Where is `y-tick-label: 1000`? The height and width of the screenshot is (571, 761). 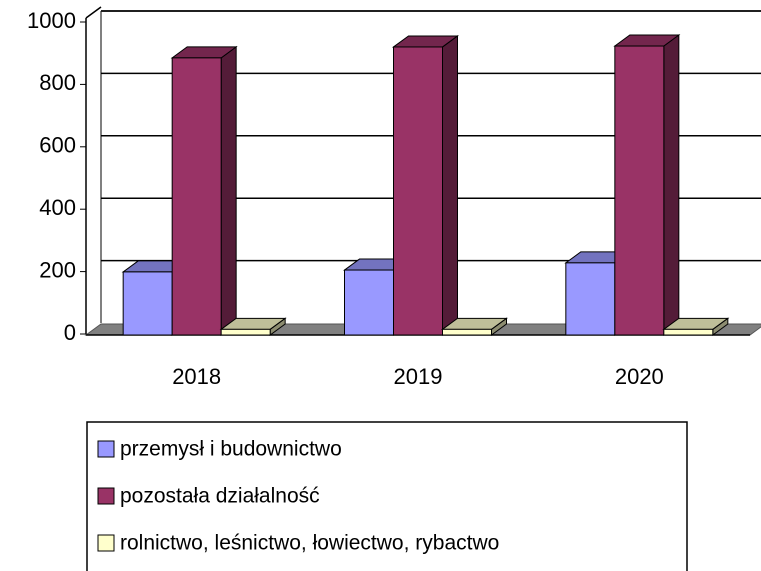 y-tick-label: 1000 is located at coordinates (51, 20).